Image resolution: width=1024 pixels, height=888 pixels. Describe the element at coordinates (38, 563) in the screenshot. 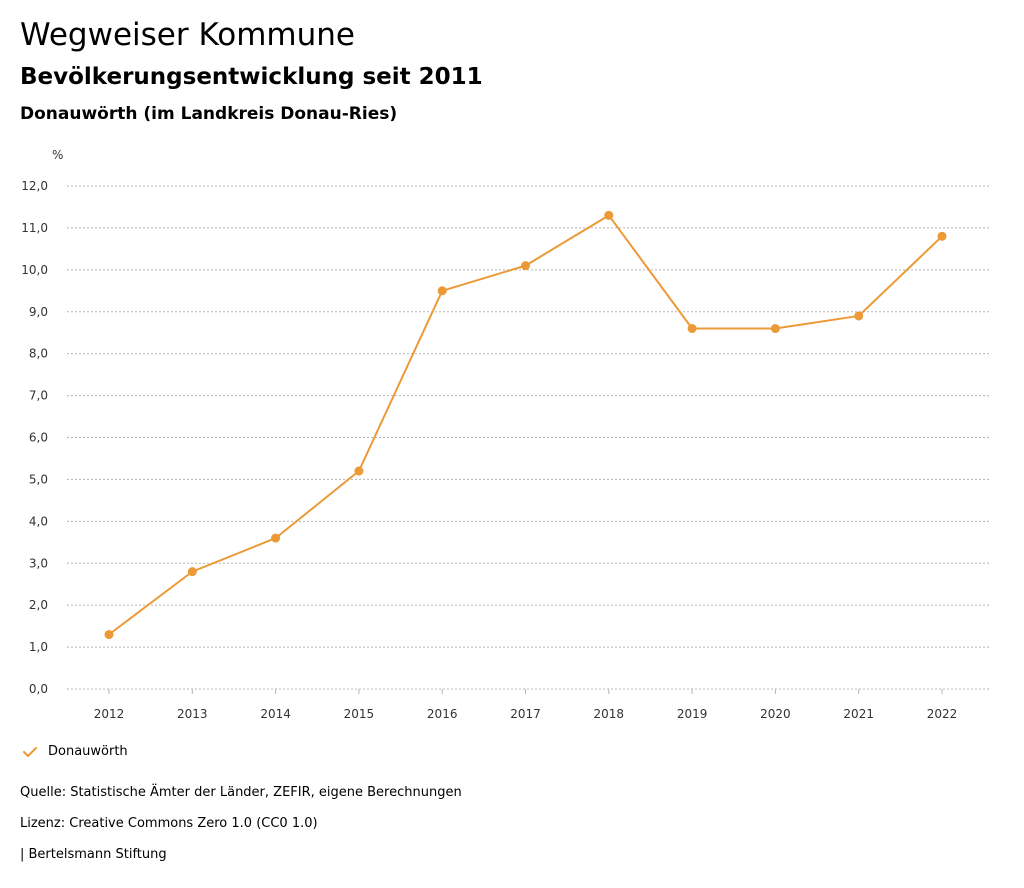

I see `y-tick-label: 3,0` at that location.